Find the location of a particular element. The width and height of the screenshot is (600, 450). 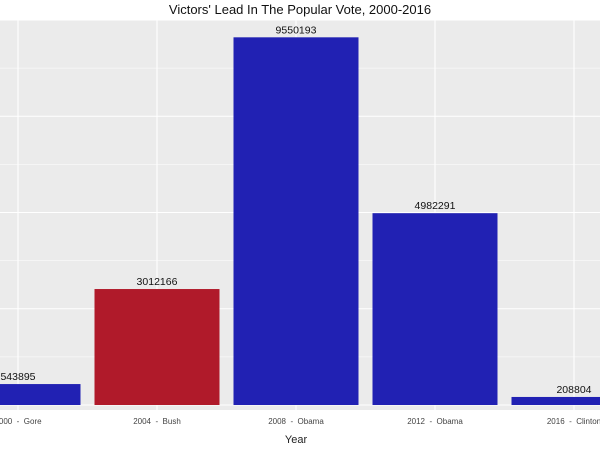

x-tick-label: 2008 - Obama is located at coordinates (296, 421).